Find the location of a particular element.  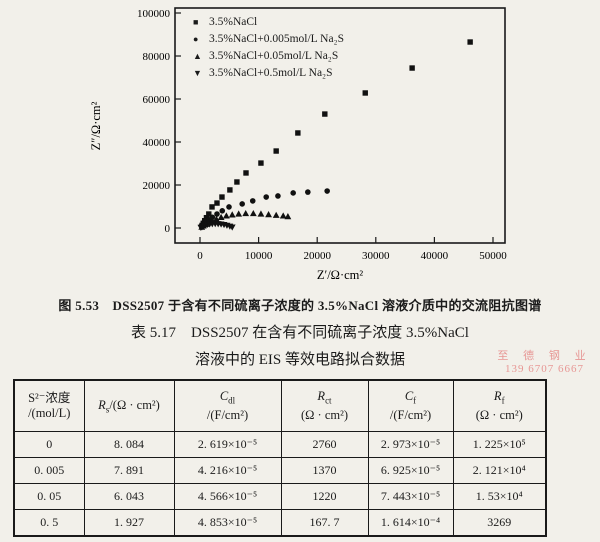

watermark-phone: 139 6707 6667 is located at coordinates (544, 369).